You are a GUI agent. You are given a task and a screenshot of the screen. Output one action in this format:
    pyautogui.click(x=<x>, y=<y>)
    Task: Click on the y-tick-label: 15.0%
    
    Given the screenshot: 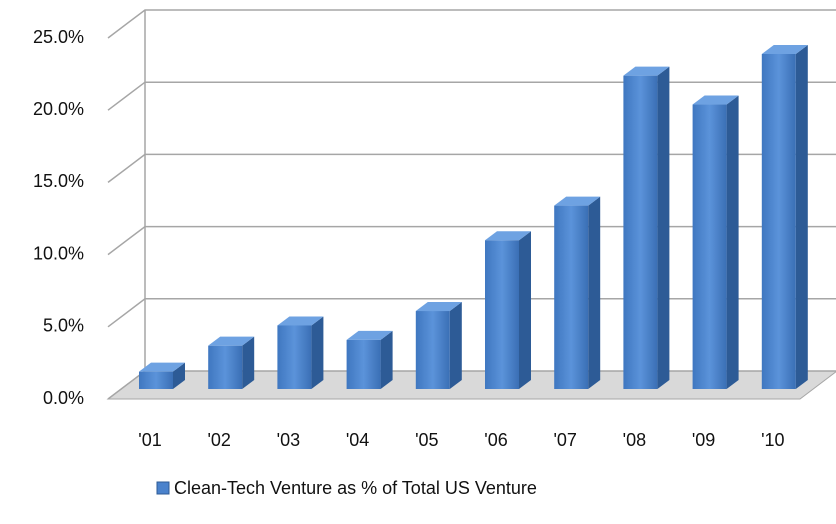 What is the action you would take?
    pyautogui.click(x=58, y=181)
    